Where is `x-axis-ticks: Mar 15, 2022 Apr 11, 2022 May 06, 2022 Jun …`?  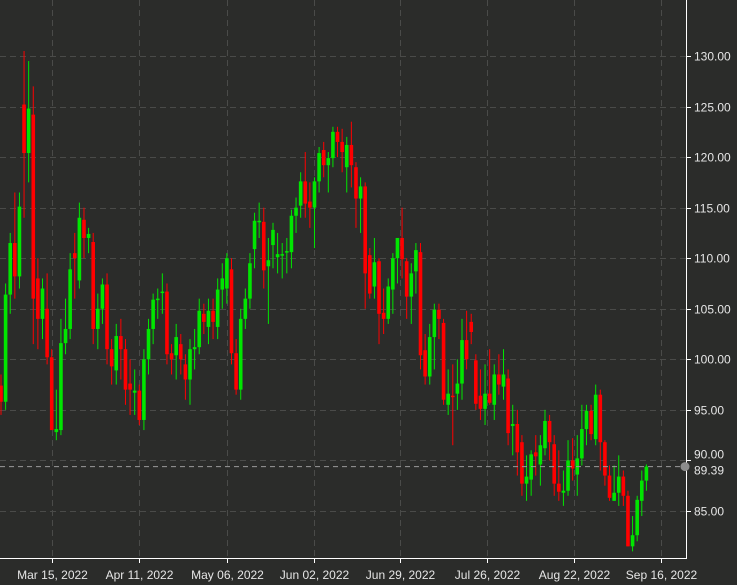
x-axis-ticks: Mar 15, 2022 Apr 11, 2022 May 06, 2022 Jun … is located at coordinates (357, 570).